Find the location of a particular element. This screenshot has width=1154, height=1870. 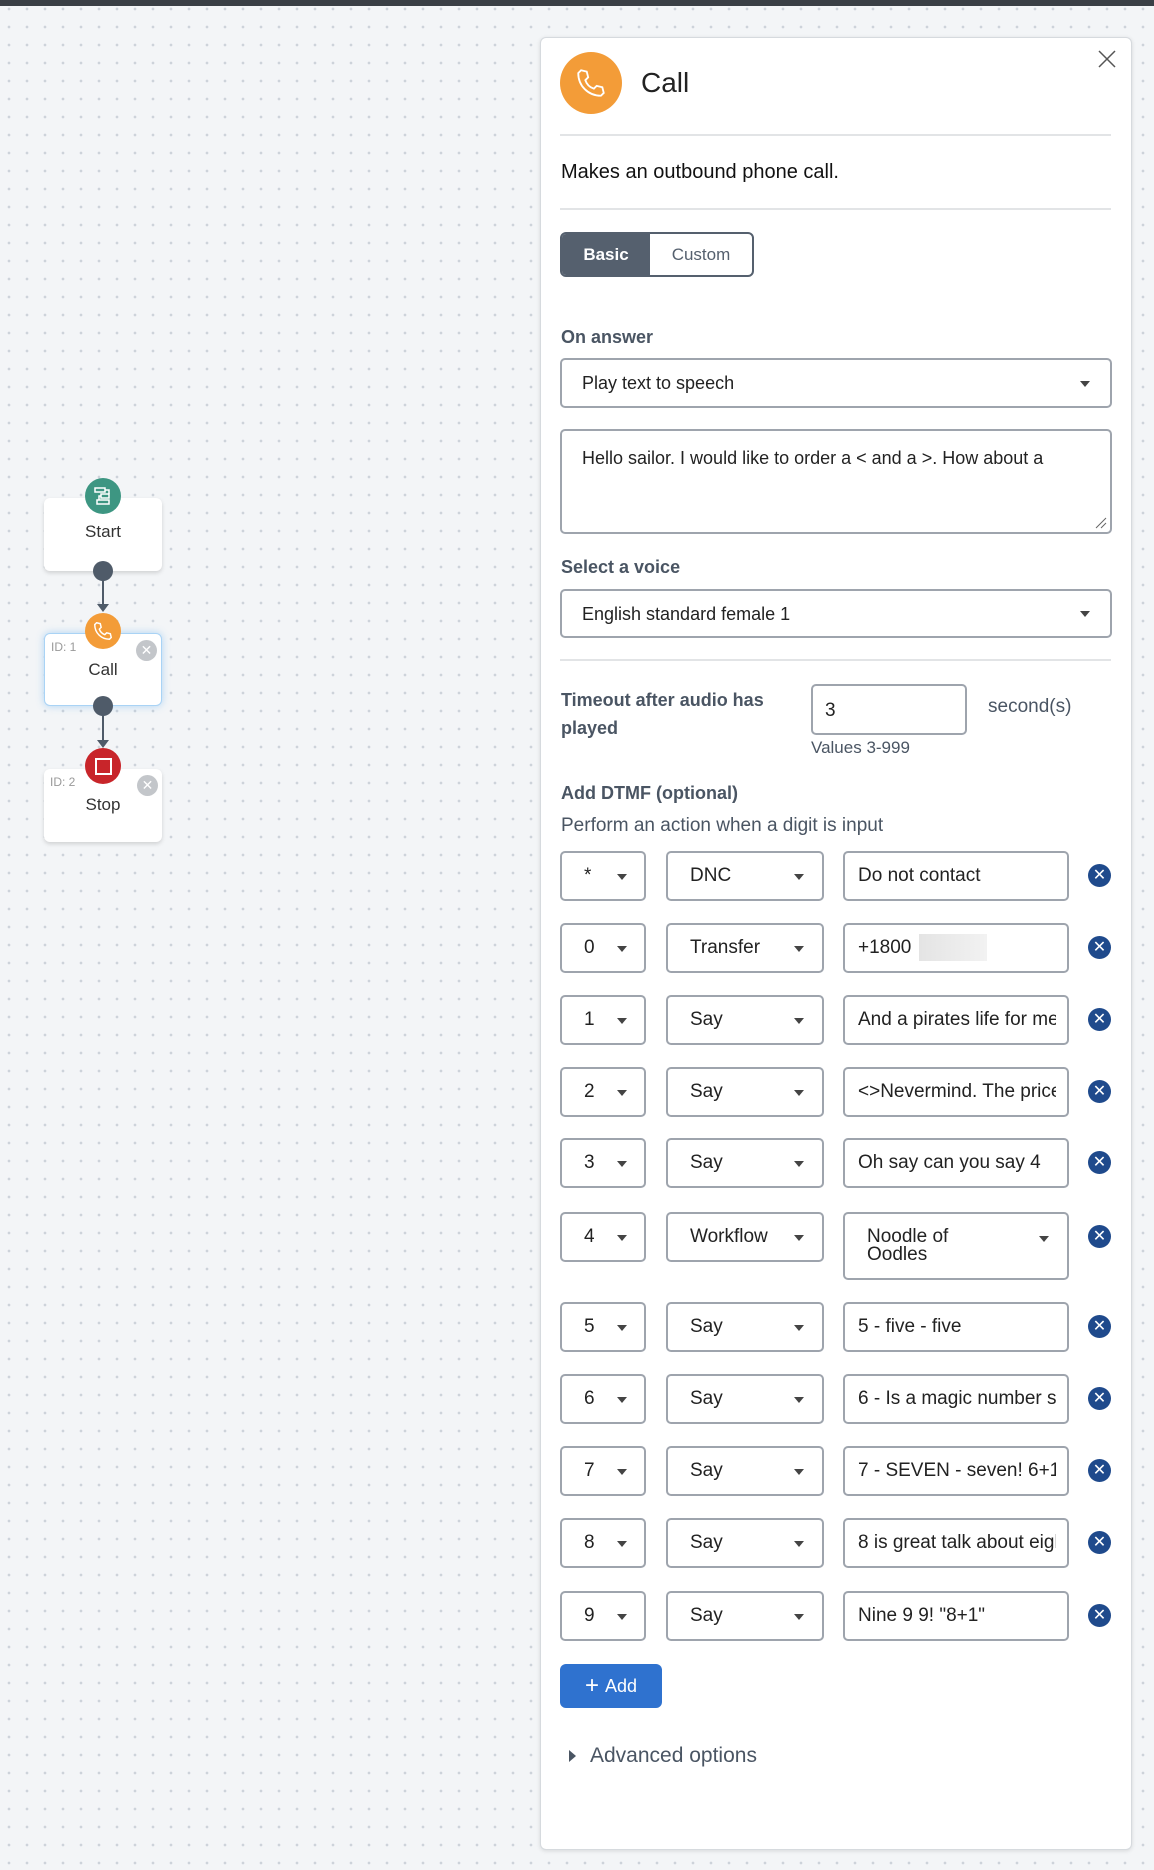

close-button is located at coordinates (1107, 59).